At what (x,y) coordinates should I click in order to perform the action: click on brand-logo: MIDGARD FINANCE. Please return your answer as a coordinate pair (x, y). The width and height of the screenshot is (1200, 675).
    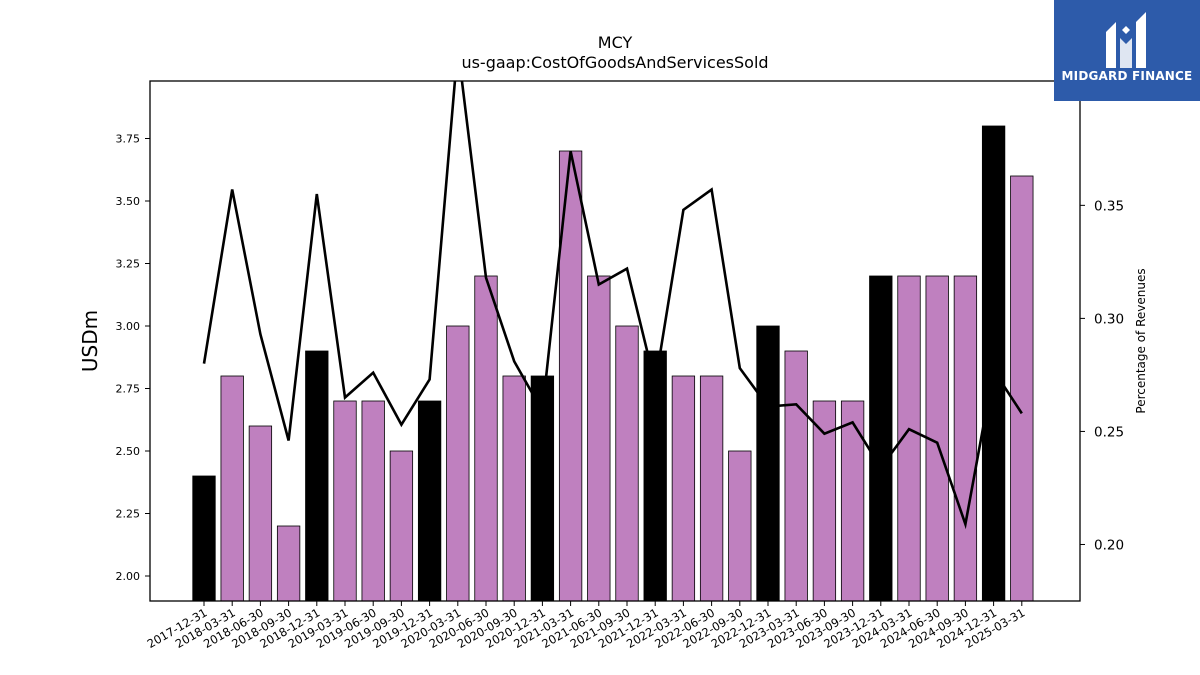
    Looking at the image, I should click on (1127, 50).